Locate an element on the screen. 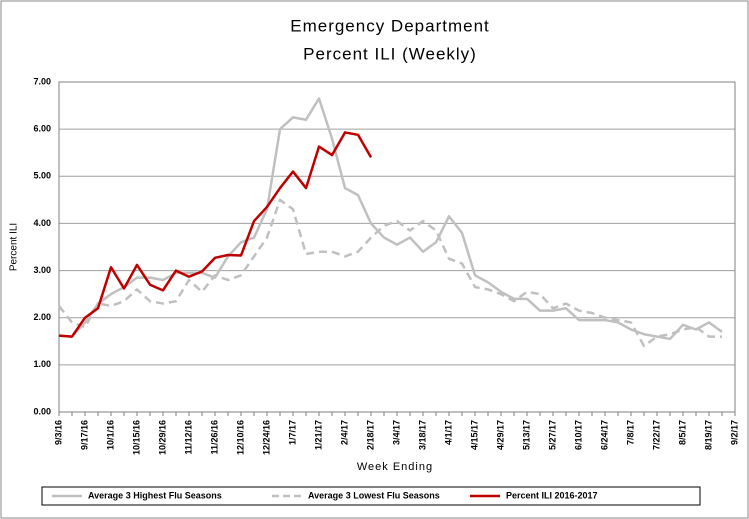 This screenshot has height=519, width=749. x-tick-label: 12/24/16 is located at coordinates (266, 437).